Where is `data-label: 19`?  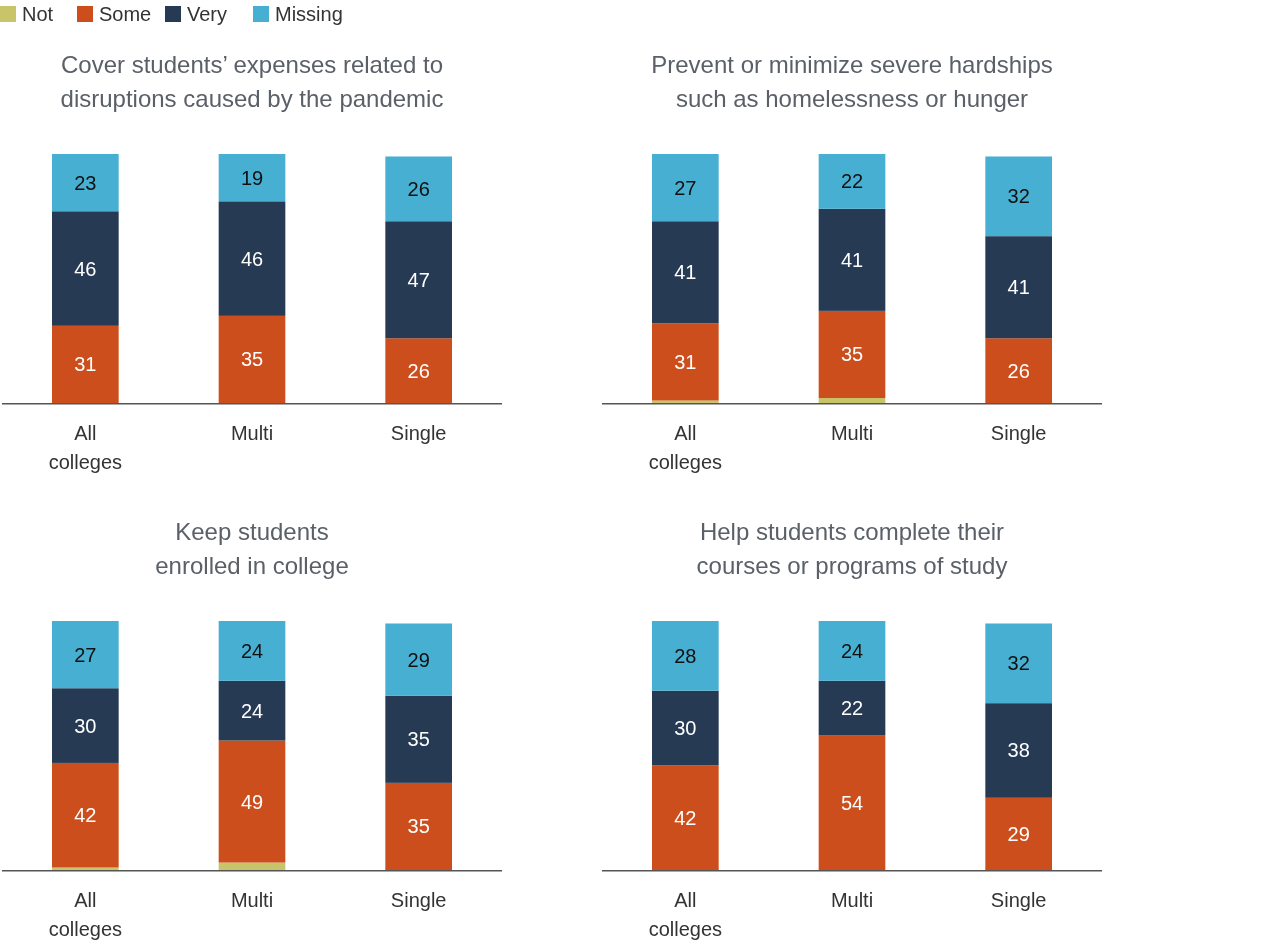 data-label: 19 is located at coordinates (252, 177).